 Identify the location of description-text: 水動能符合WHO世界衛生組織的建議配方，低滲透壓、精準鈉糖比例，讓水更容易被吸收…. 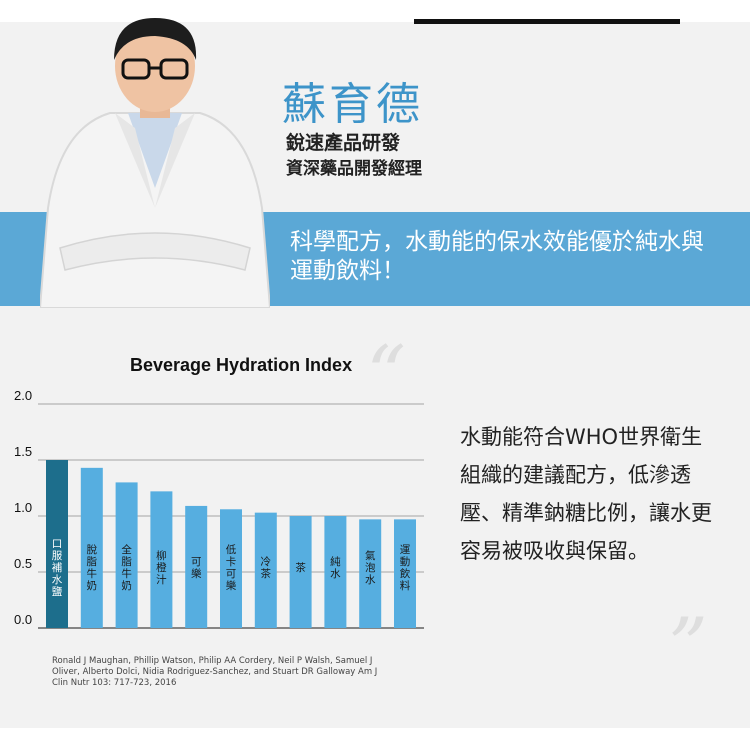
(586, 494).